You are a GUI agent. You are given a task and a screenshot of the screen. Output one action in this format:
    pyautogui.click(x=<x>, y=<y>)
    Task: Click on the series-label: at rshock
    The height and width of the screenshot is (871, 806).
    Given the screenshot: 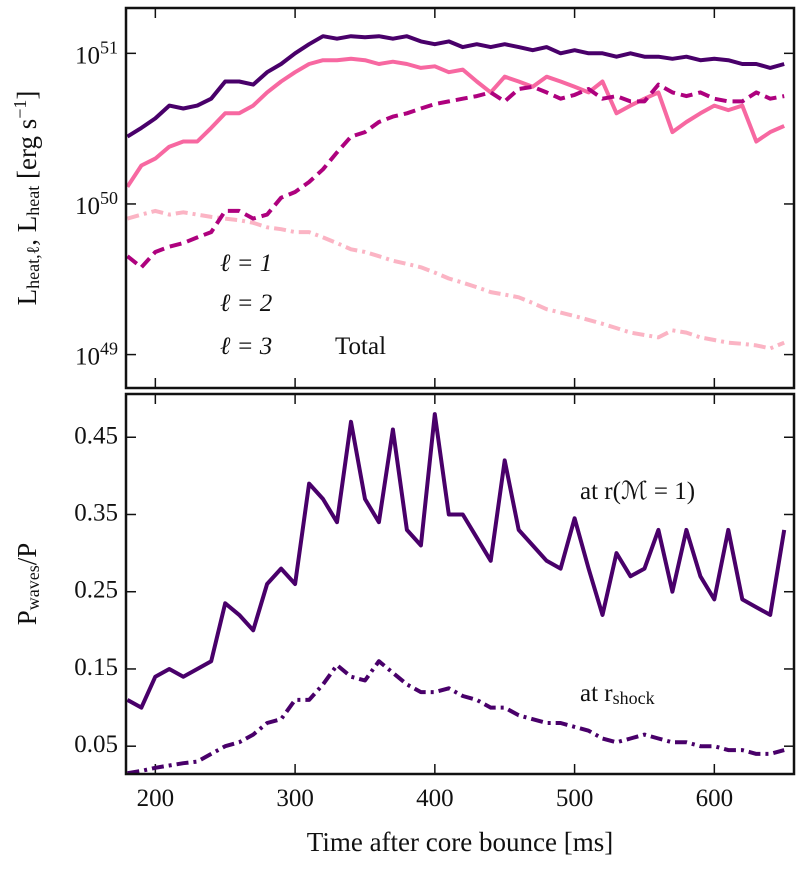 What is the action you would take?
    pyautogui.click(x=617, y=694)
    